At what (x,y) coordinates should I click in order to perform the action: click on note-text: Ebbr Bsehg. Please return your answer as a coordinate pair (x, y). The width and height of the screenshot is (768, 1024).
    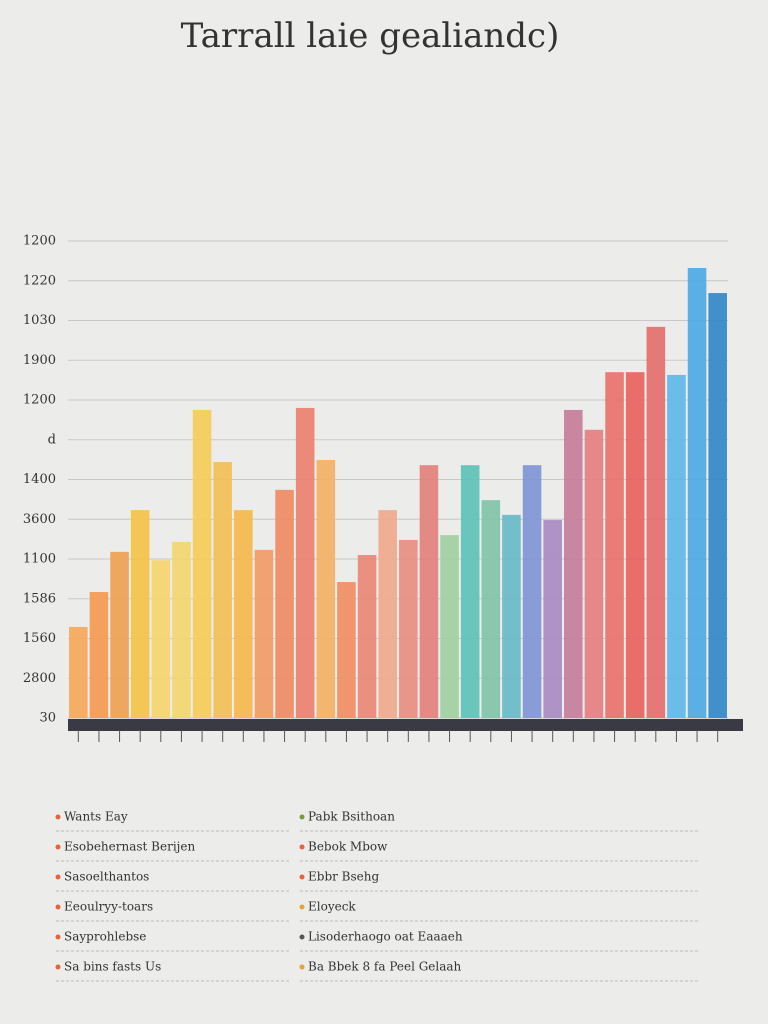
    Looking at the image, I should click on (343, 877).